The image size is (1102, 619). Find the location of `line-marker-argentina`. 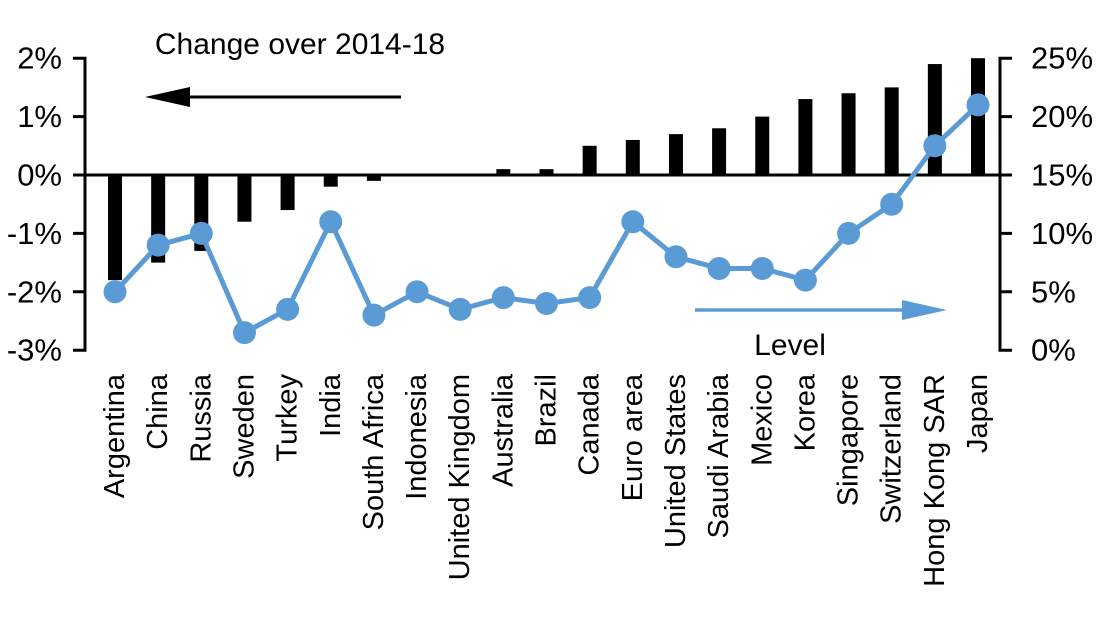

line-marker-argentina is located at coordinates (115, 292).